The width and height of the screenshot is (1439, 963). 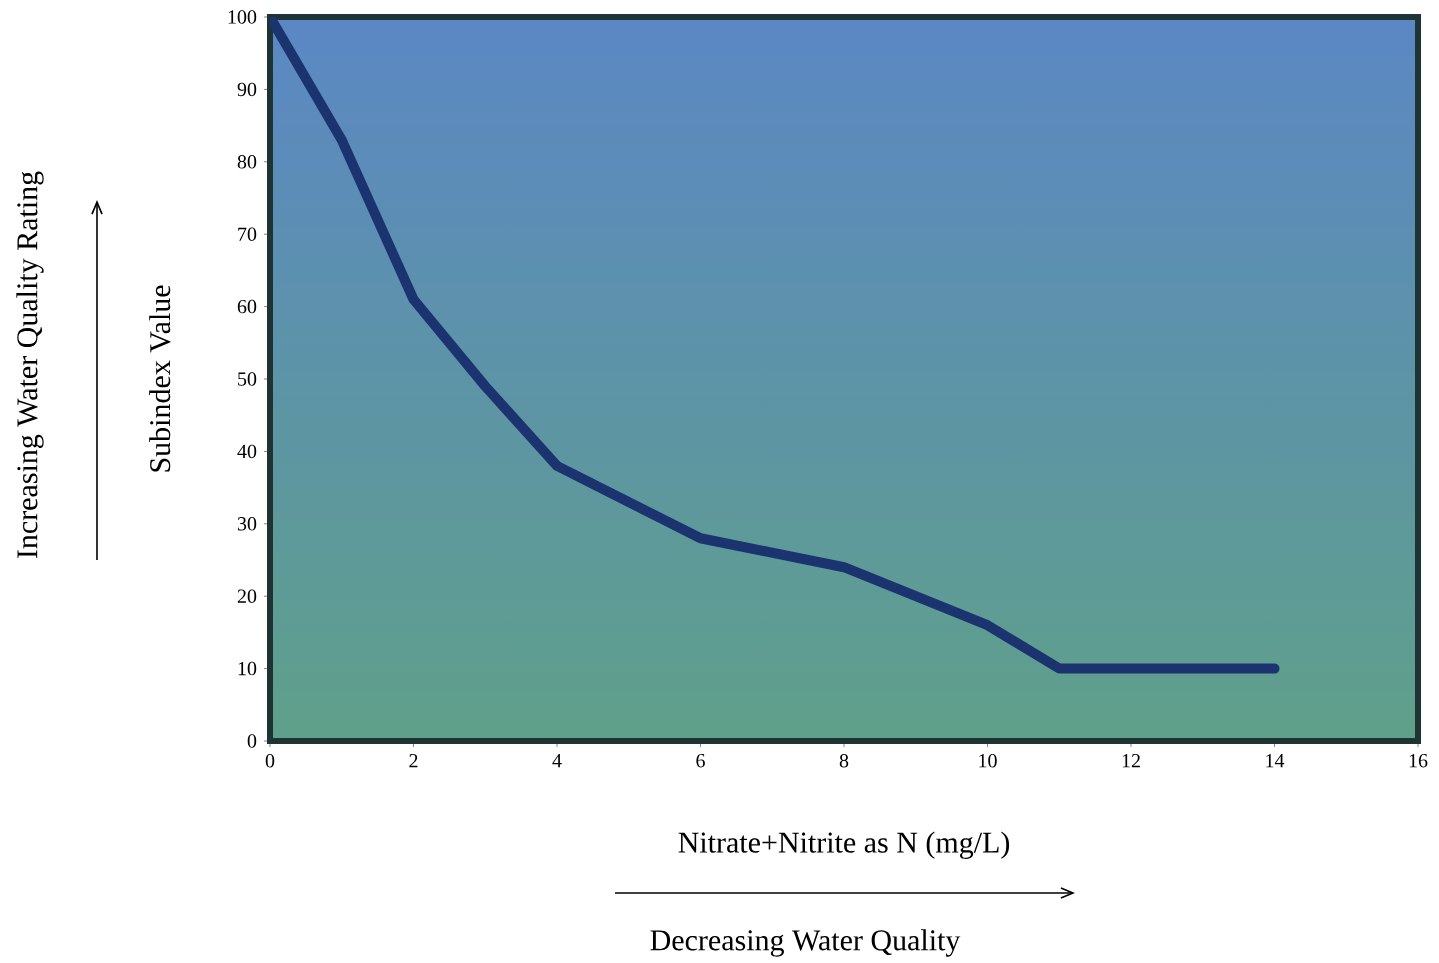 I want to click on x-tick-label: 12, so click(x=1131, y=761).